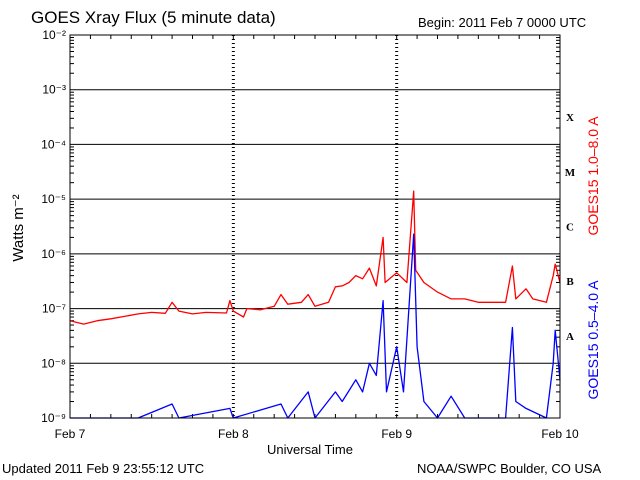  Describe the element at coordinates (560, 434) in the screenshot. I see `x-tick-label: Feb 10` at that location.